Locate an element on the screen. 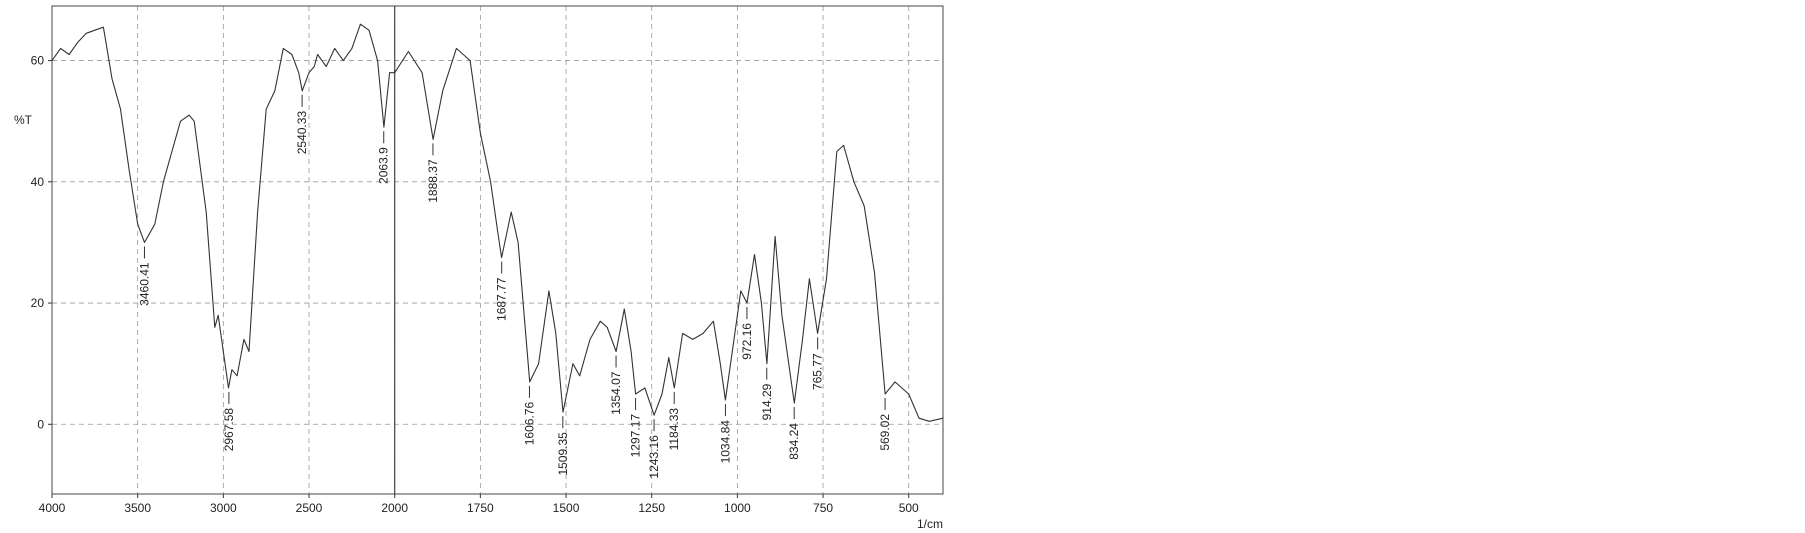  x-tick-label: 500 is located at coordinates (909, 508).